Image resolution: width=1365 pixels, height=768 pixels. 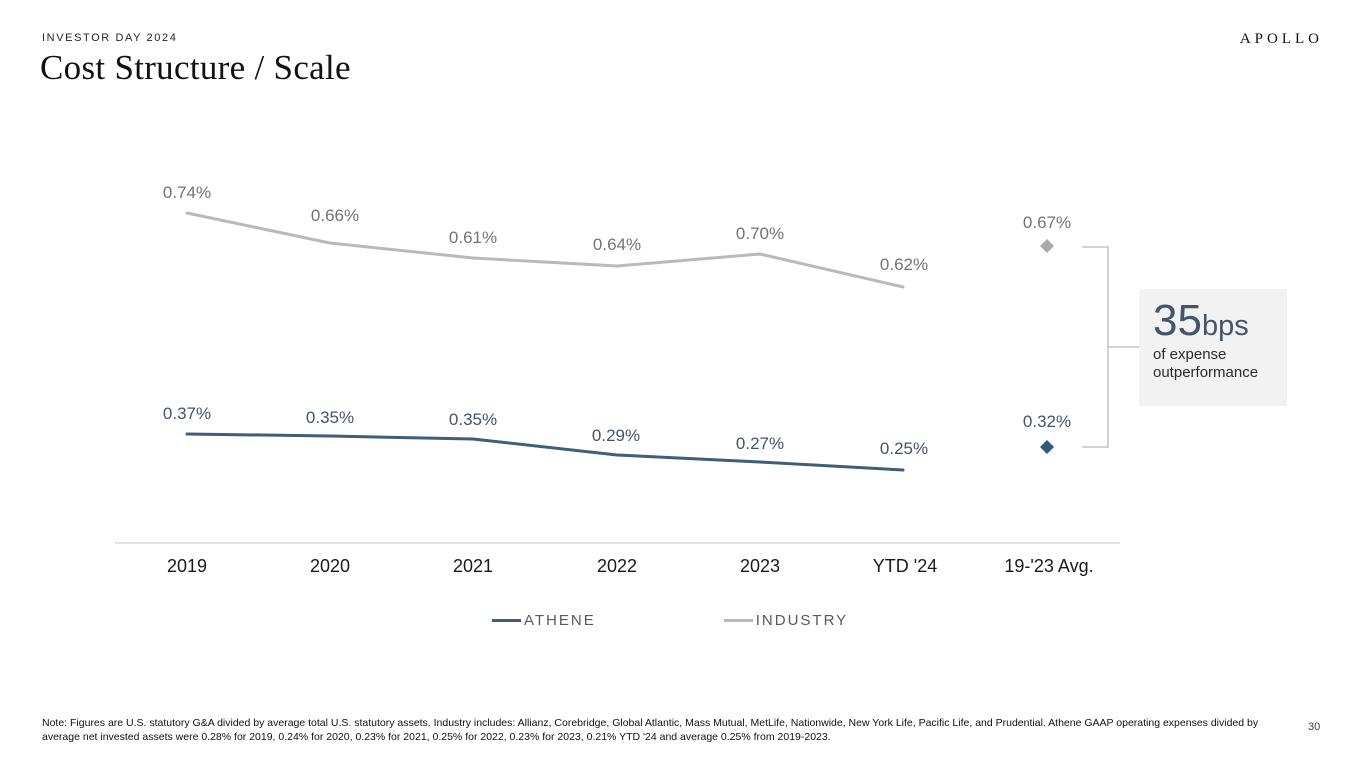 What do you see at coordinates (473, 566) in the screenshot?
I see `x-axis-label-2021: 2021` at bounding box center [473, 566].